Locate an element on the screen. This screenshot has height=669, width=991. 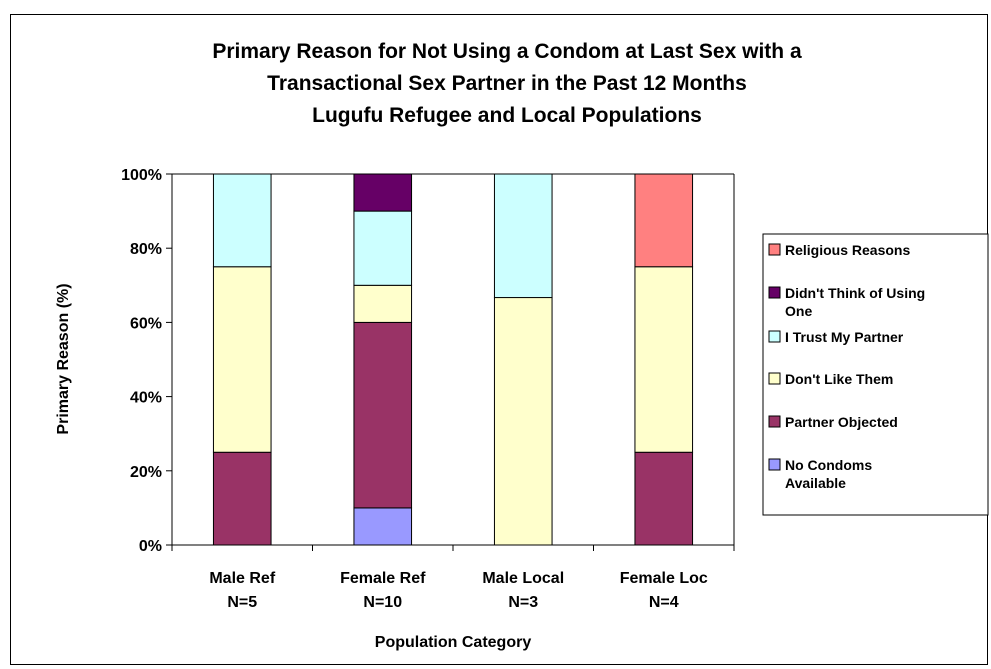
y-tick-label-3: 60% is located at coordinates (146, 323).